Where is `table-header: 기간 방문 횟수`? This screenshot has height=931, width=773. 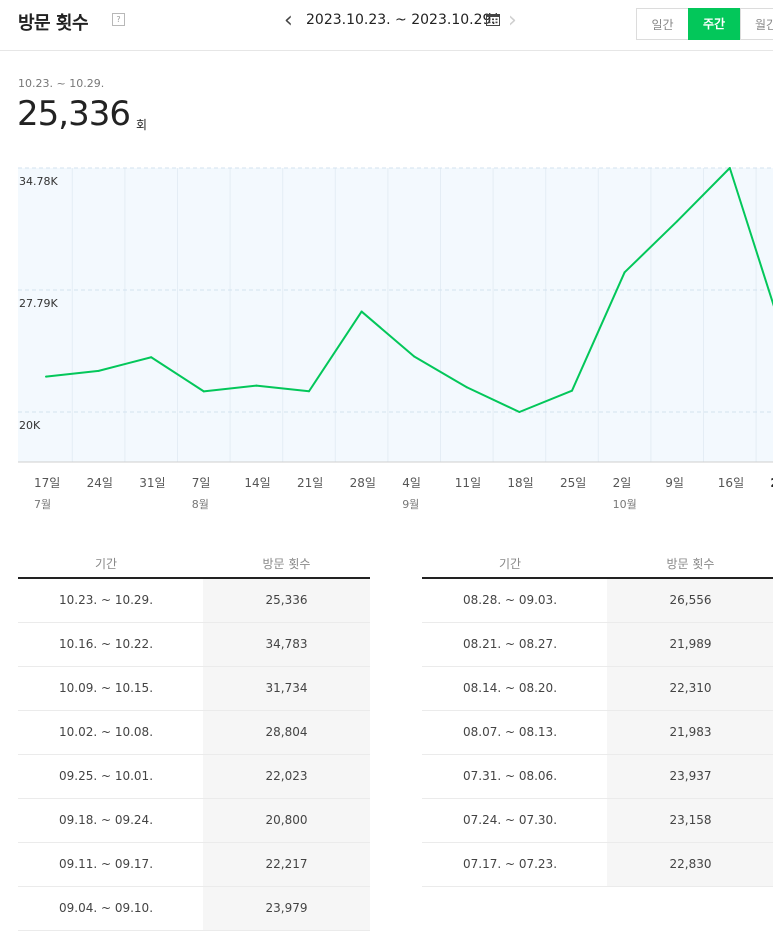
table-header: 기간 방문 횟수 is located at coordinates (597, 563).